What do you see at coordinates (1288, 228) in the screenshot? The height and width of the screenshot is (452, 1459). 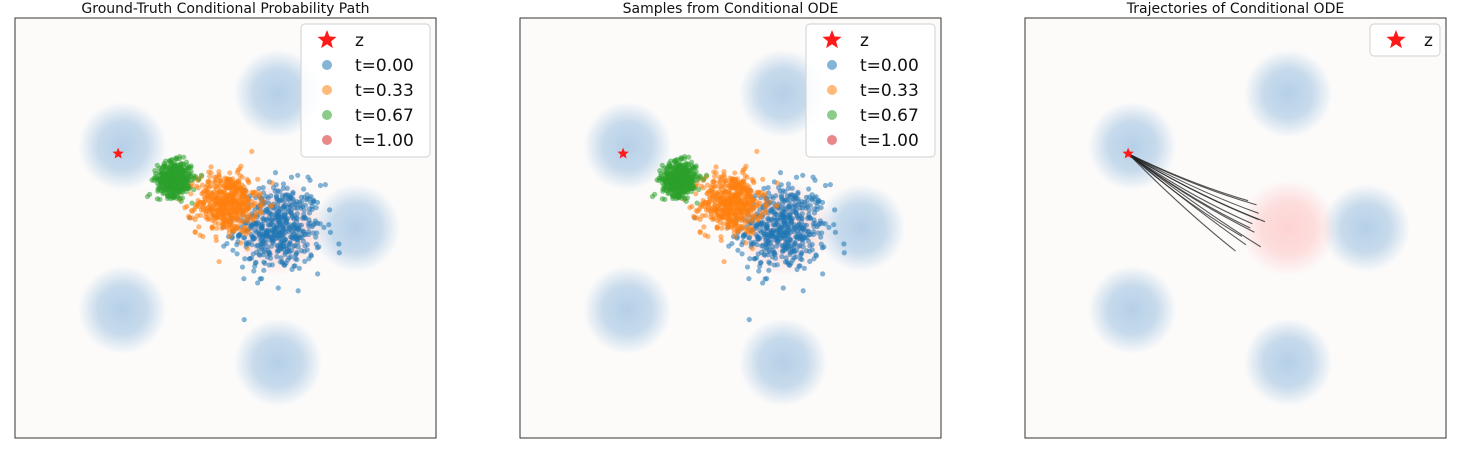 I see `target-blob` at bounding box center [1288, 228].